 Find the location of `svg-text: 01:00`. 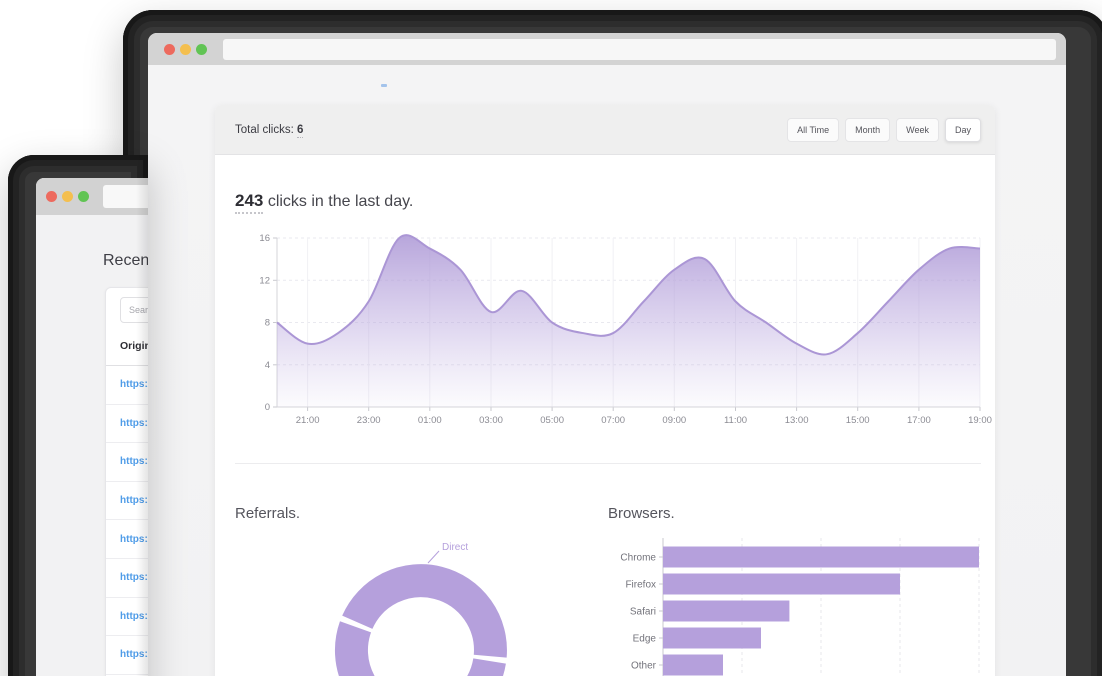

svg-text: 01:00 is located at coordinates (430, 420).